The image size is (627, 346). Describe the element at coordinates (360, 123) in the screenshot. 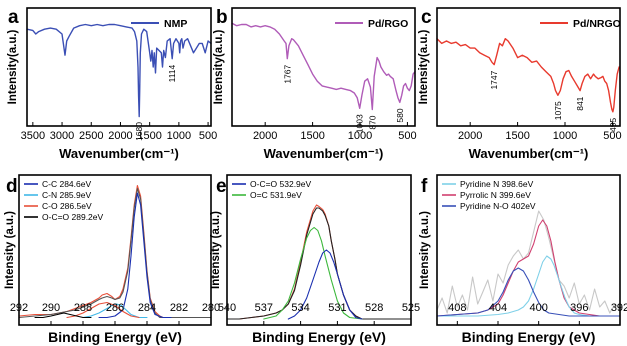

I see `peak-annotation: 1003` at that location.